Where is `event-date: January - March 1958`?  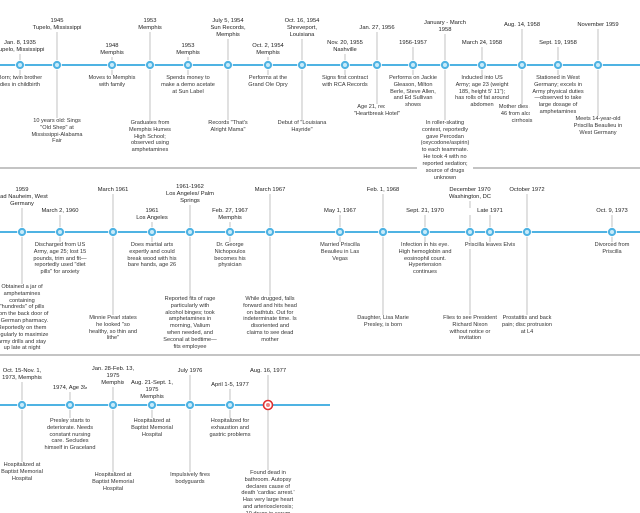
event-date: January - March 1958 is located at coordinates (445, 27).